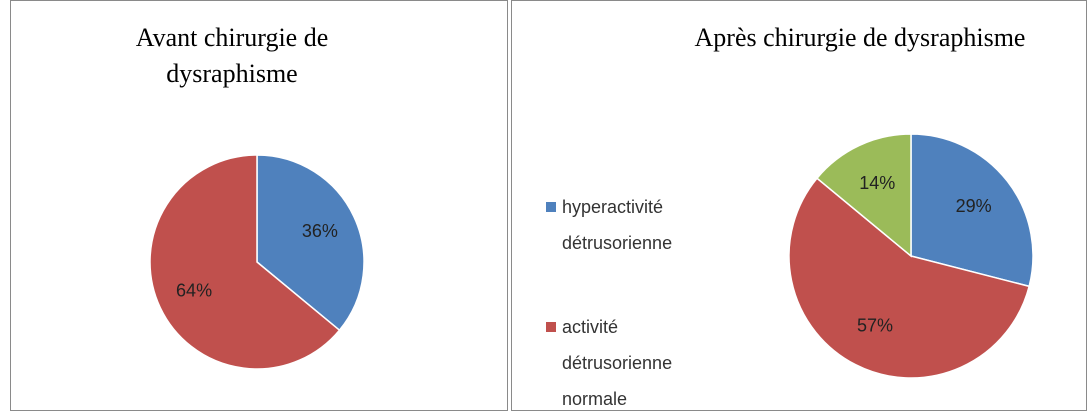 This screenshot has height=417, width=1088. I want to click on slice-label: 57%, so click(875, 325).